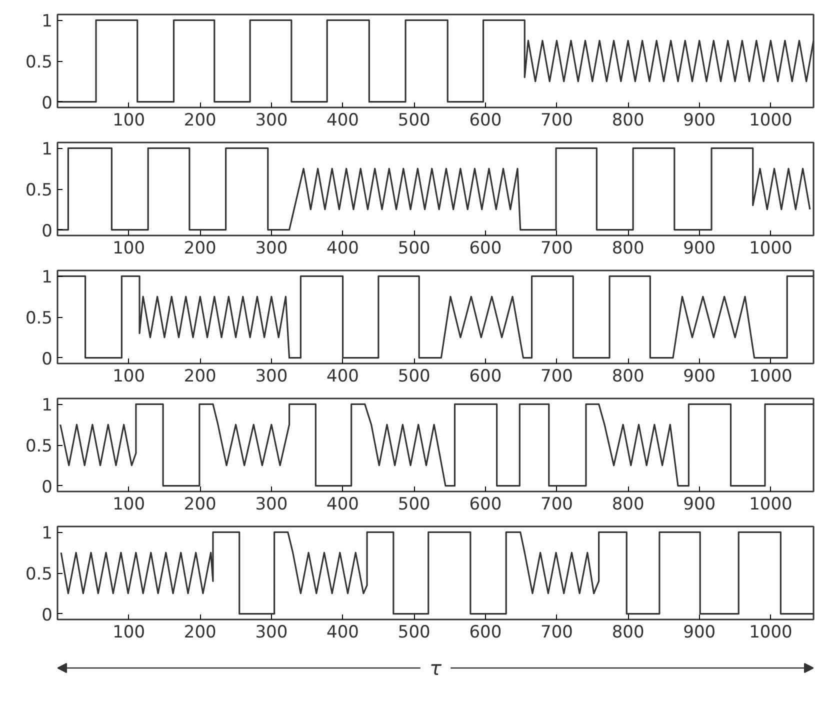 This screenshot has width=815, height=719. Describe the element at coordinates (435, 668) in the screenshot. I see `x-axis-title: τ` at that location.